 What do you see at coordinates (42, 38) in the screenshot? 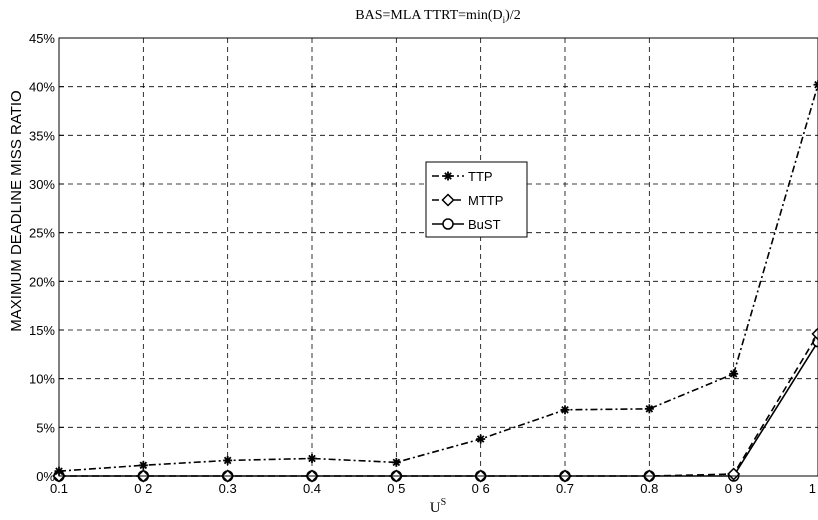
I see `y-tick-label: 45%` at bounding box center [42, 38].